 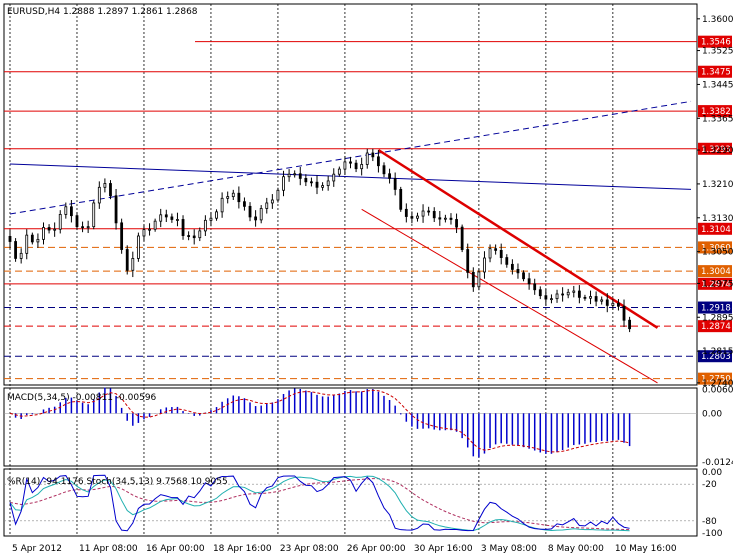 What do you see at coordinates (716, 150) in the screenshot?
I see `price-box-label: 1.3293` at bounding box center [716, 150].